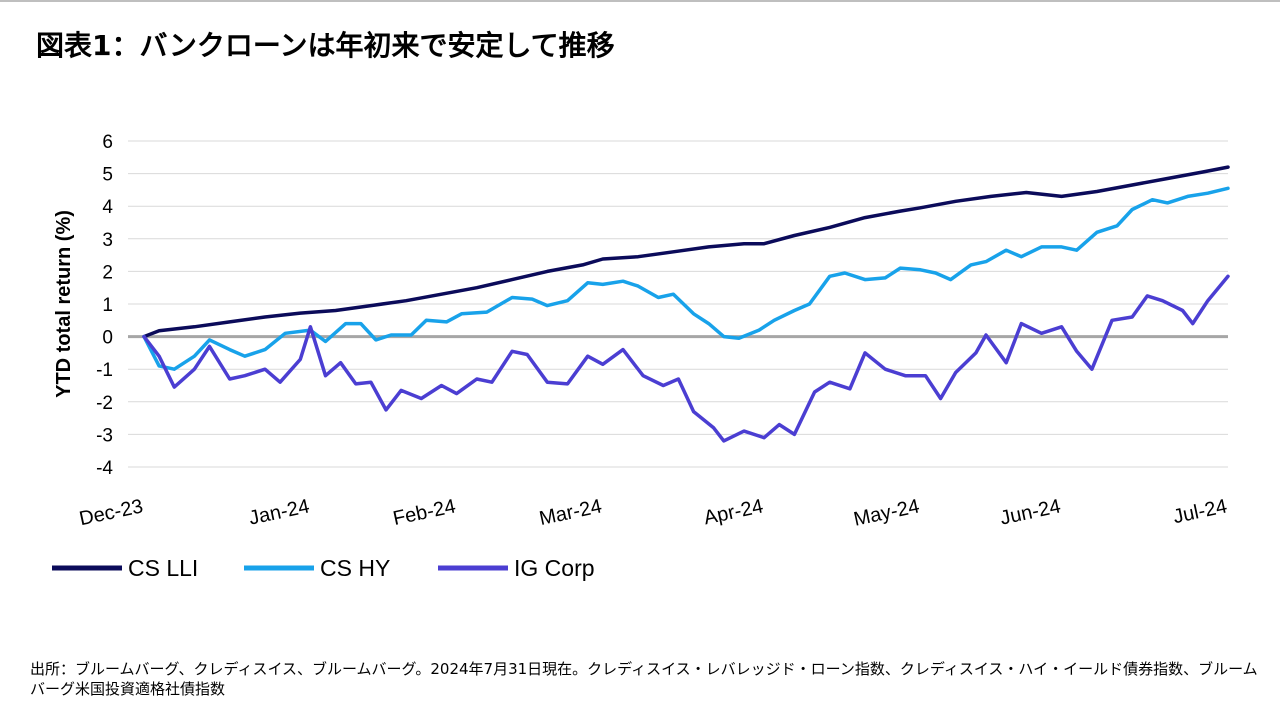  I want to click on legend-label: IG Corp, so click(554, 568).